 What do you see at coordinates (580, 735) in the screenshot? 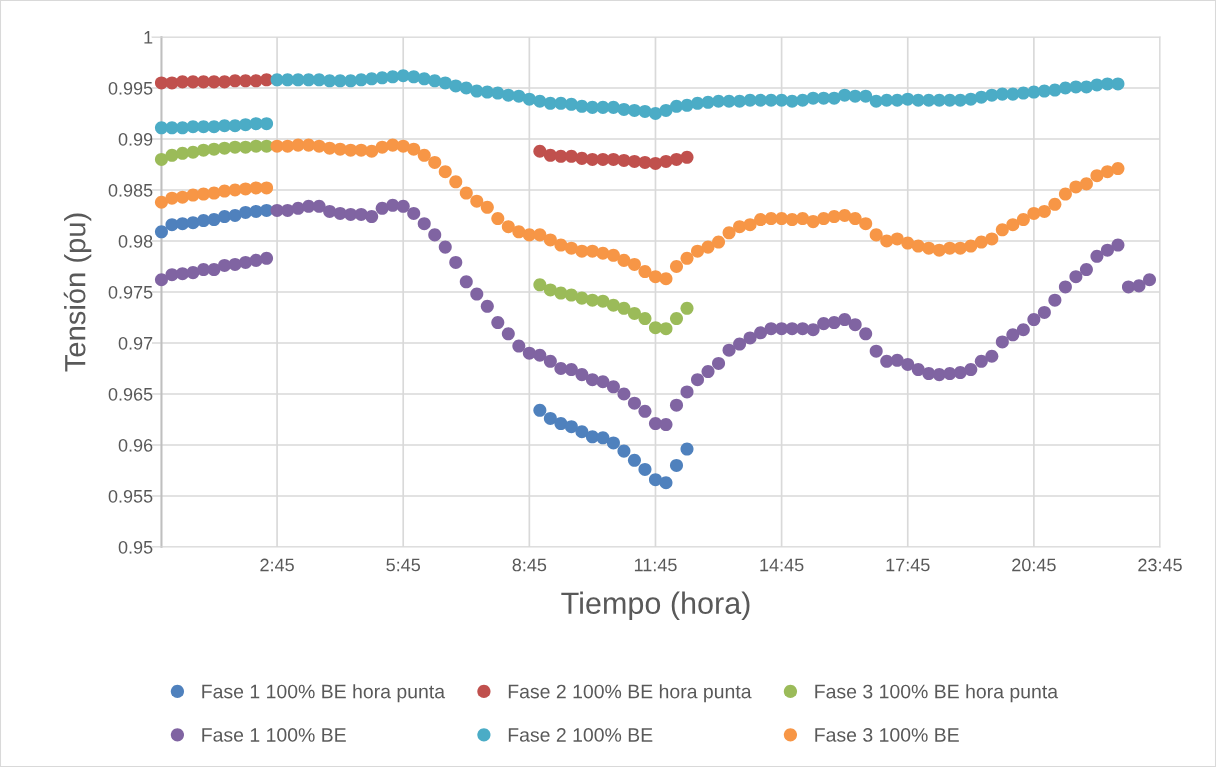
I see `legend-label: Fase 2 100% BE` at bounding box center [580, 735].